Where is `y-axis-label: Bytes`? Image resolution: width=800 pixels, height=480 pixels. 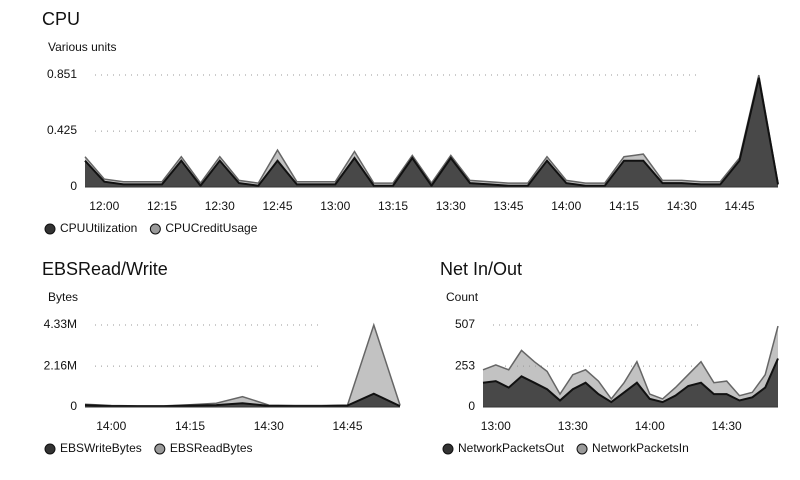 y-axis-label: Bytes is located at coordinates (63, 297).